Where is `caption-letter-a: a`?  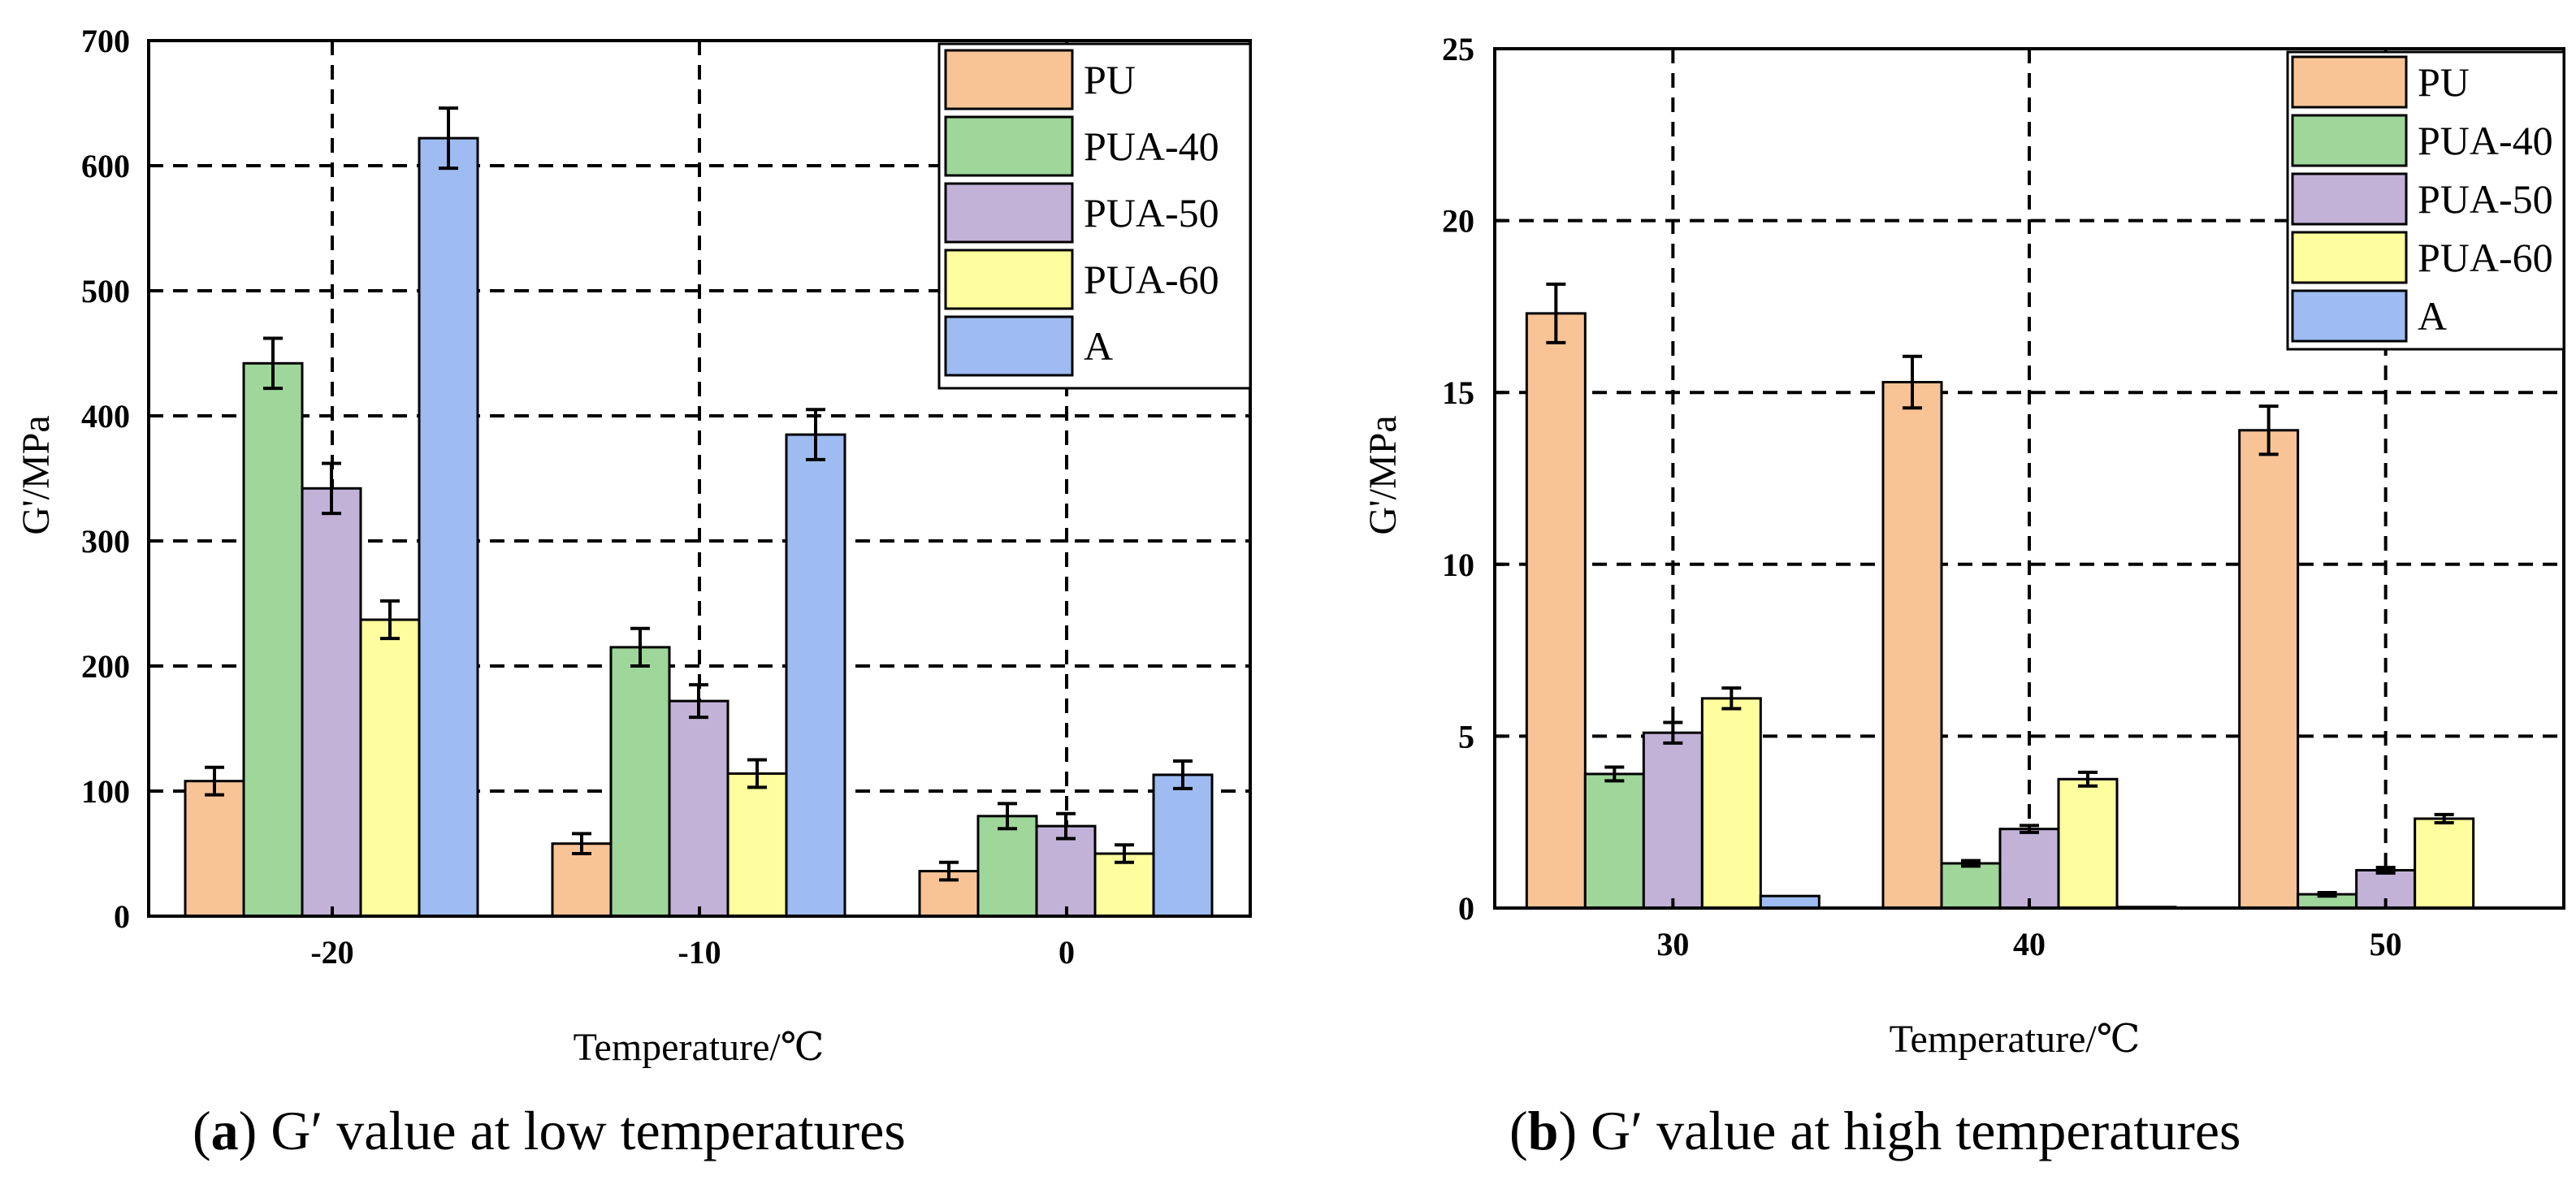
caption-letter-a: a is located at coordinates (225, 1130).